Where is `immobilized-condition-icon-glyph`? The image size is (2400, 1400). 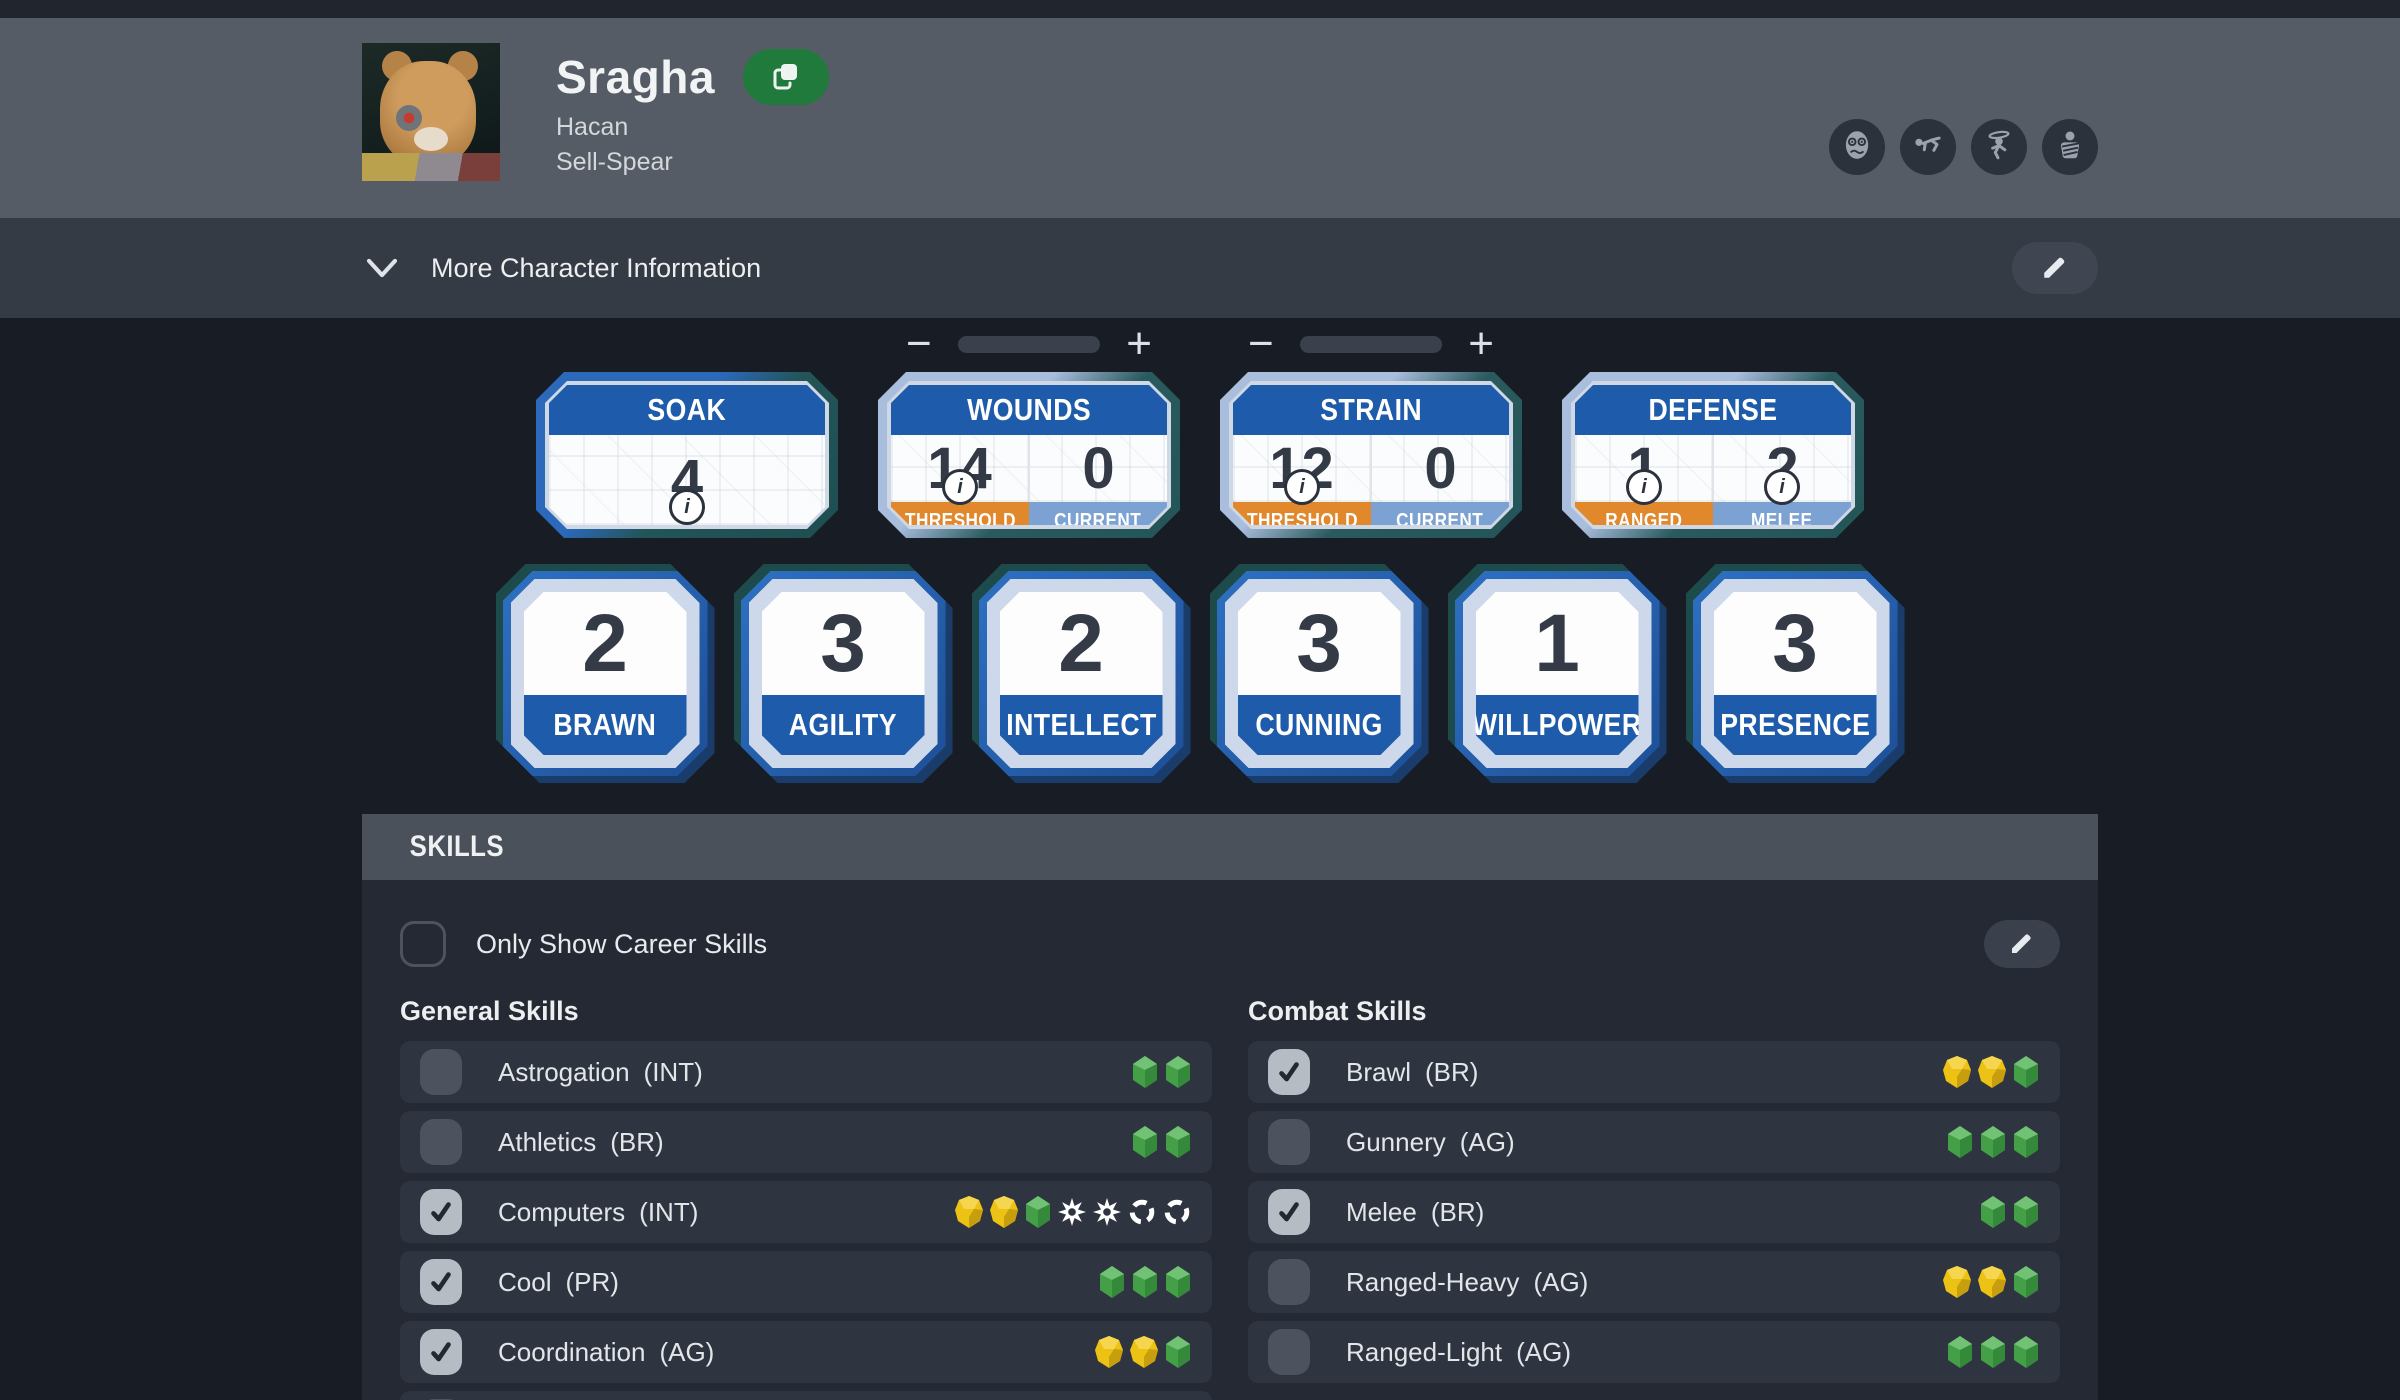
immobilized-condition-icon-glyph is located at coordinates (2070, 147).